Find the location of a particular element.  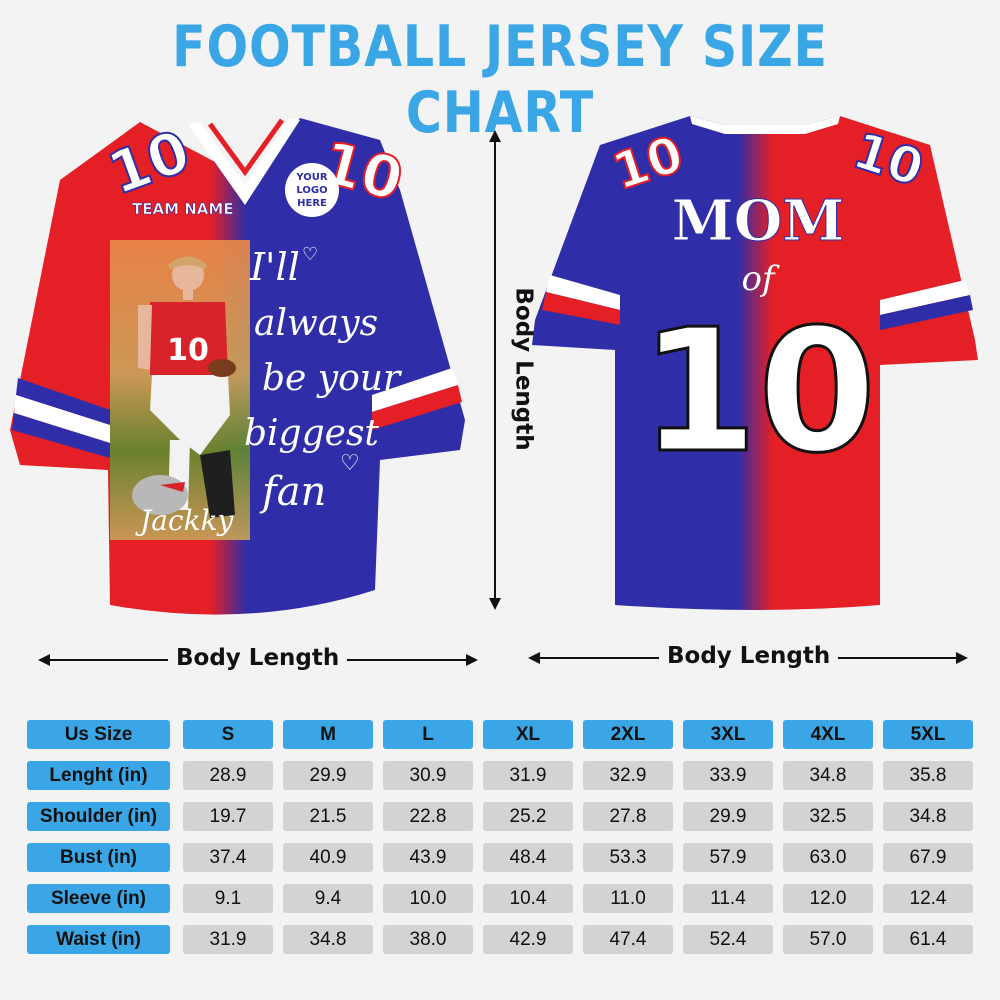

table-cell: 48.4 is located at coordinates (528, 857).